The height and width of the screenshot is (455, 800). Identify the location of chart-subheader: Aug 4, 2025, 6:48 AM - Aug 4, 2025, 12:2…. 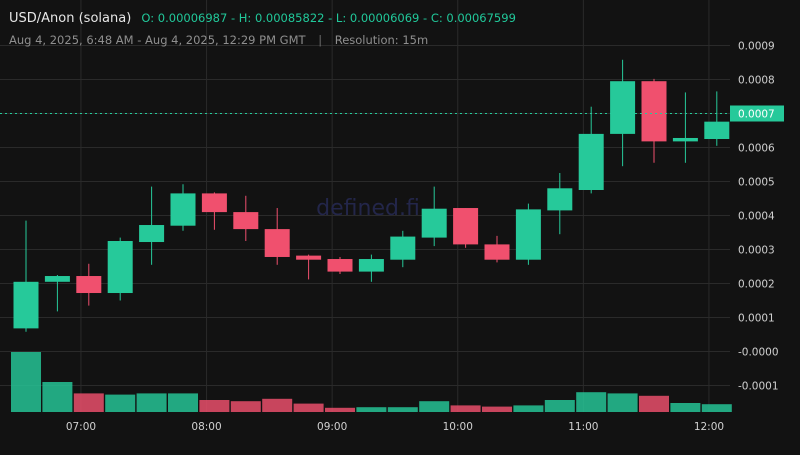
(218, 40).